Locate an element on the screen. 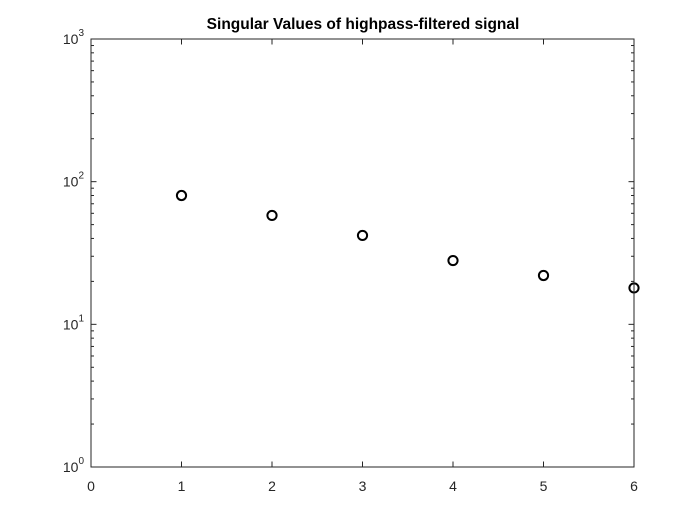 This screenshot has width=700, height=530. x-tick-label: 1 is located at coordinates (182, 486).